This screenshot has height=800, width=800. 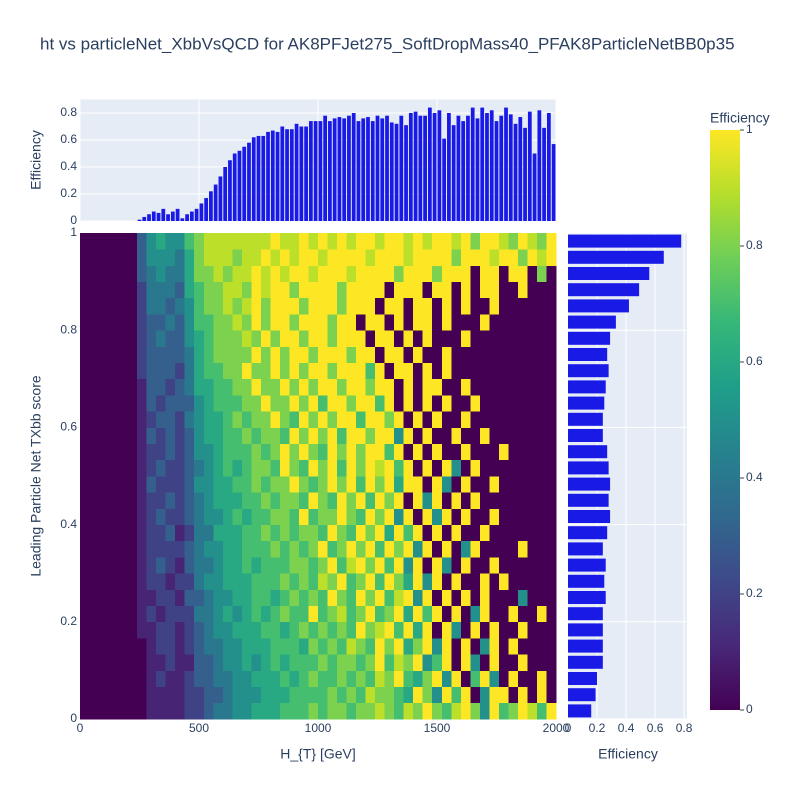 What do you see at coordinates (754, 361) in the screenshot?
I see `colorbar-tick-label: 0.6` at bounding box center [754, 361].